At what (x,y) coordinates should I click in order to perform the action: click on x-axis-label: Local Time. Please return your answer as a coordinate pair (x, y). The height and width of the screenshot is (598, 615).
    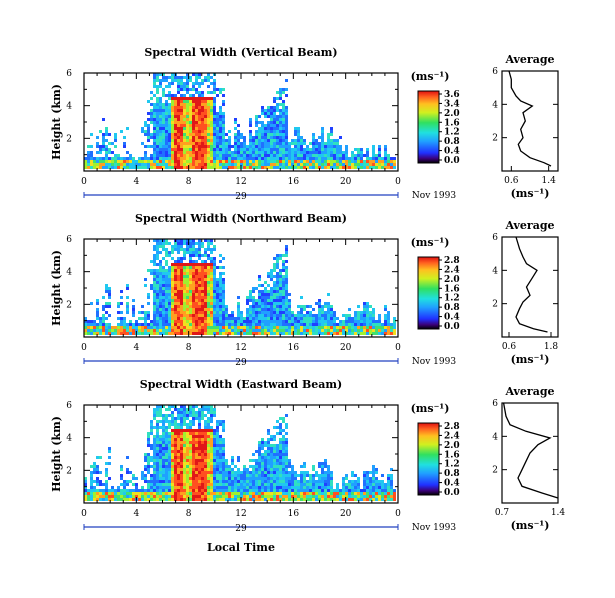
    Looking at the image, I should click on (241, 547).